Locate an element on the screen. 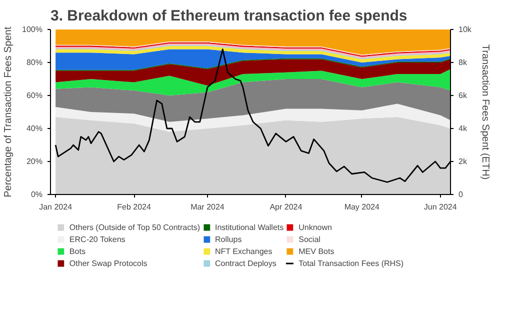 This screenshot has width=507, height=323. y2-tick-label: 0 is located at coordinates (461, 194).